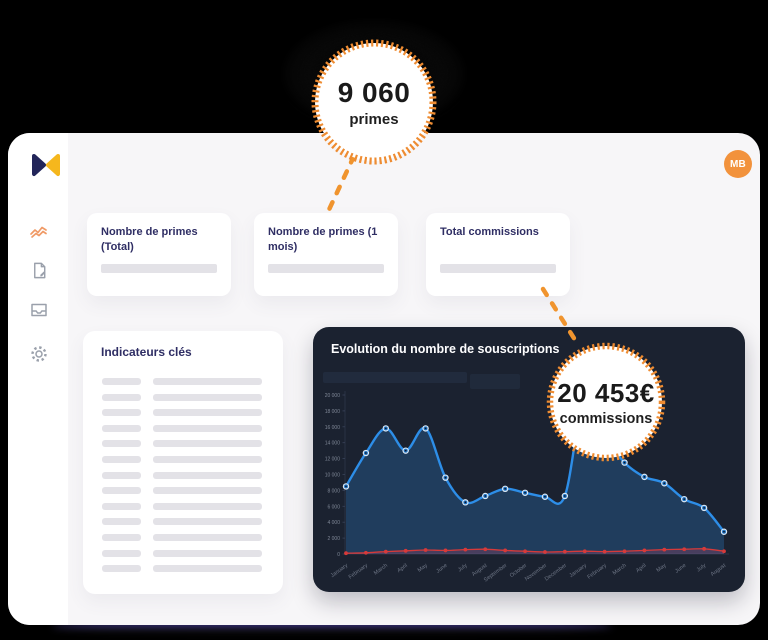 The height and width of the screenshot is (640, 768). What do you see at coordinates (423, 568) in the screenshot?
I see `x-tick-label: May` at bounding box center [423, 568].